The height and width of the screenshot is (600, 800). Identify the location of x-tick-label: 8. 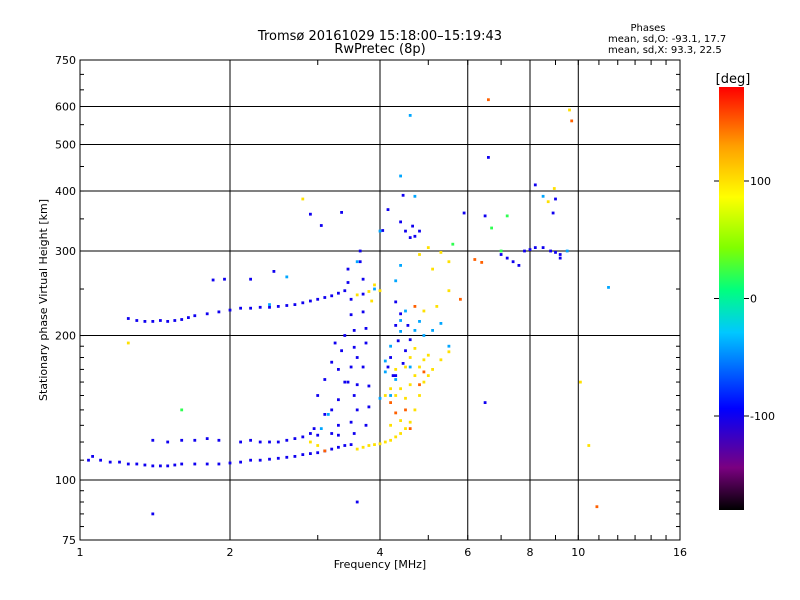
(530, 552).